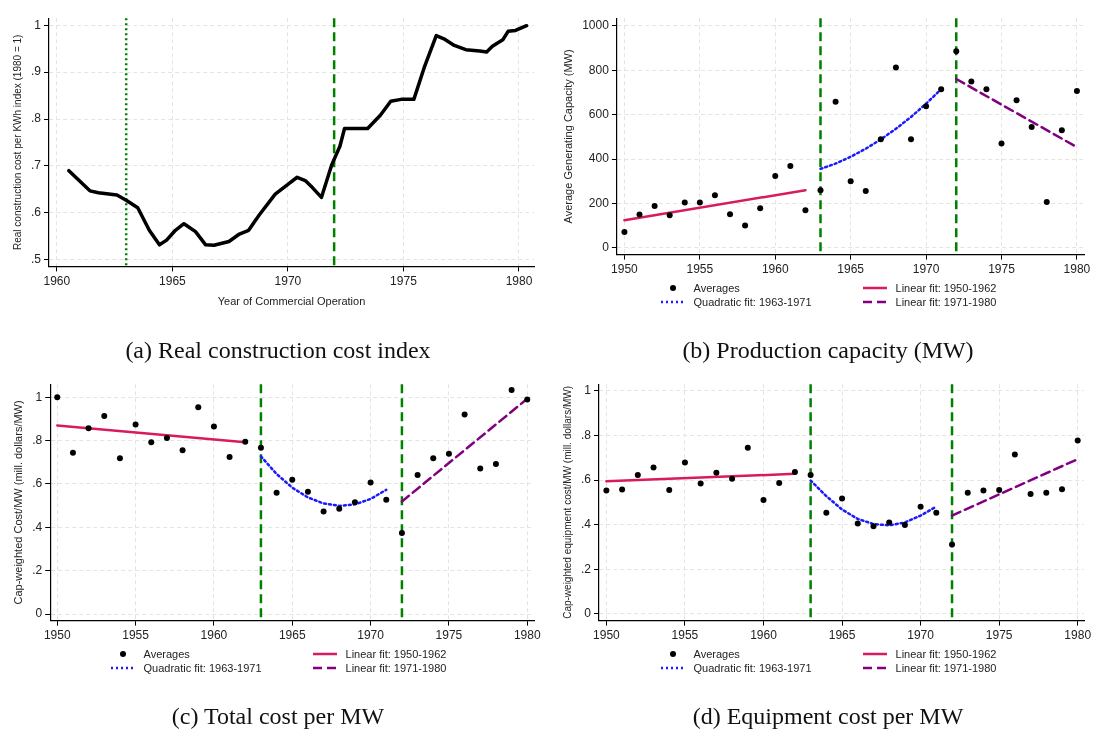  I want to click on y-axis-title: Cap-weighted equipment cost/MW (mill. dollars/MW), so click(567, 502).